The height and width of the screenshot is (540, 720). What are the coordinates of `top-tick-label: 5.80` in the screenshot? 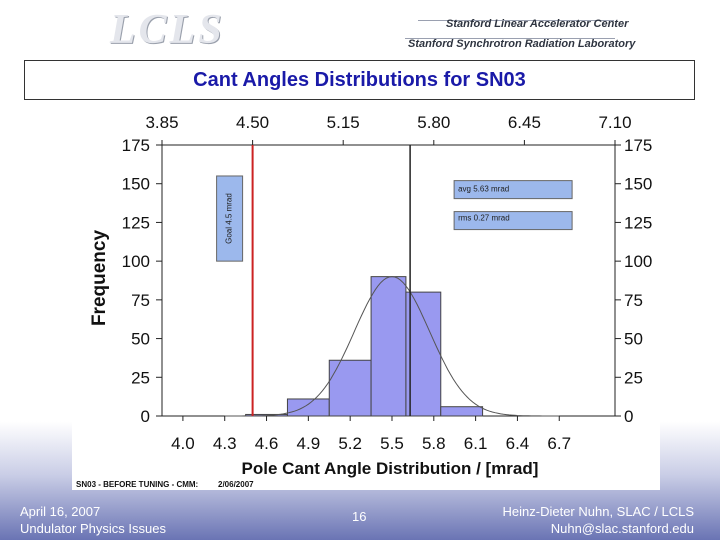 It's located at (433, 122).